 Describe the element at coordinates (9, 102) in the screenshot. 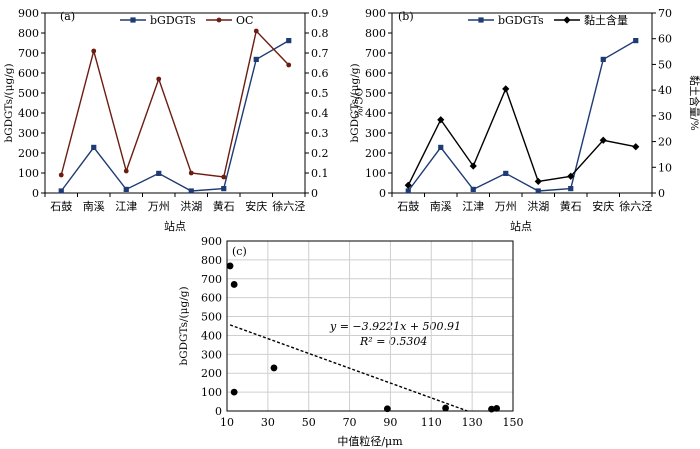

I see `panel-a-y-axis-title: bGDGTs/(μg/g)` at that location.